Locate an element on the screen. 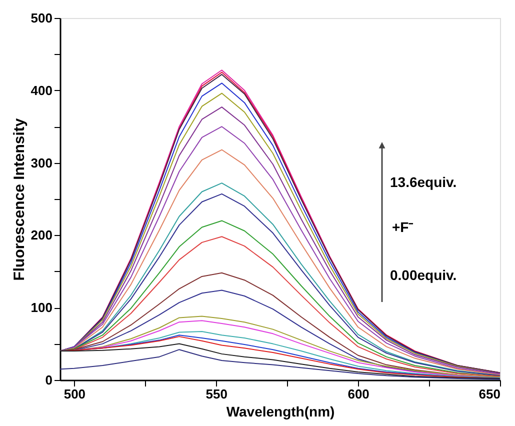 Image resolution: width=515 pixels, height=426 pixels. y-tick-label: 200 is located at coordinates (41, 235).